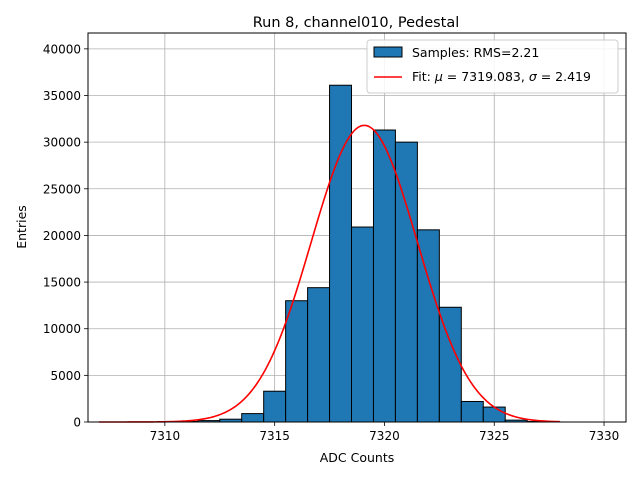  What do you see at coordinates (438, 76) in the screenshot?
I see `legend-fit-mu-symbol: μ` at bounding box center [438, 76].